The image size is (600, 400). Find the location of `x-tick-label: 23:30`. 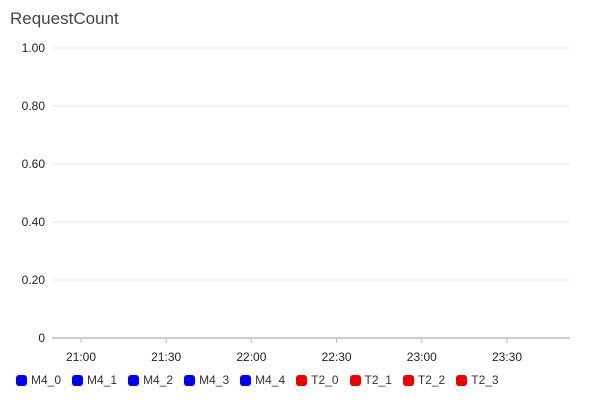

x-tick-label: 23:30 is located at coordinates (507, 357).